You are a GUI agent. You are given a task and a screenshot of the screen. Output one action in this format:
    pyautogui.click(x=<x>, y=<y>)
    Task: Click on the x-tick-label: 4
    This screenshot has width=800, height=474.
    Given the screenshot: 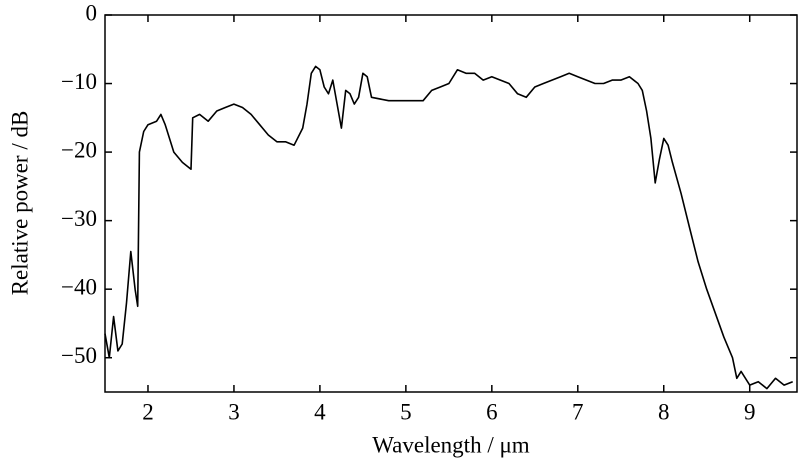 What is the action you would take?
    pyautogui.click(x=320, y=411)
    